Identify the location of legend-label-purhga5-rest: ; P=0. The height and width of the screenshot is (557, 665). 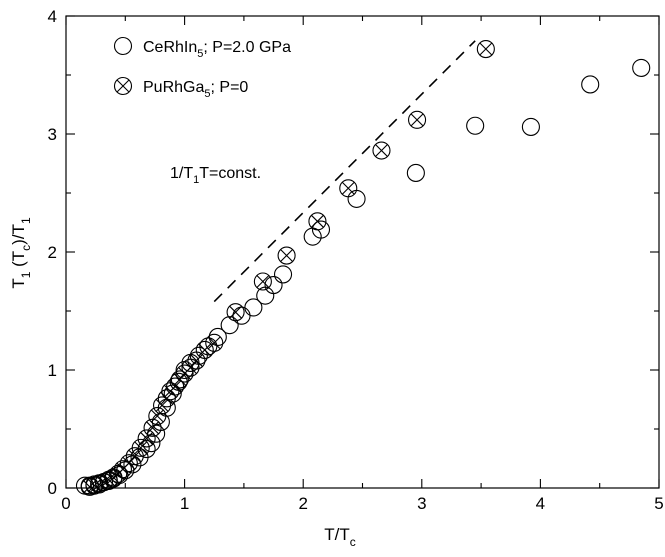
(230, 87).